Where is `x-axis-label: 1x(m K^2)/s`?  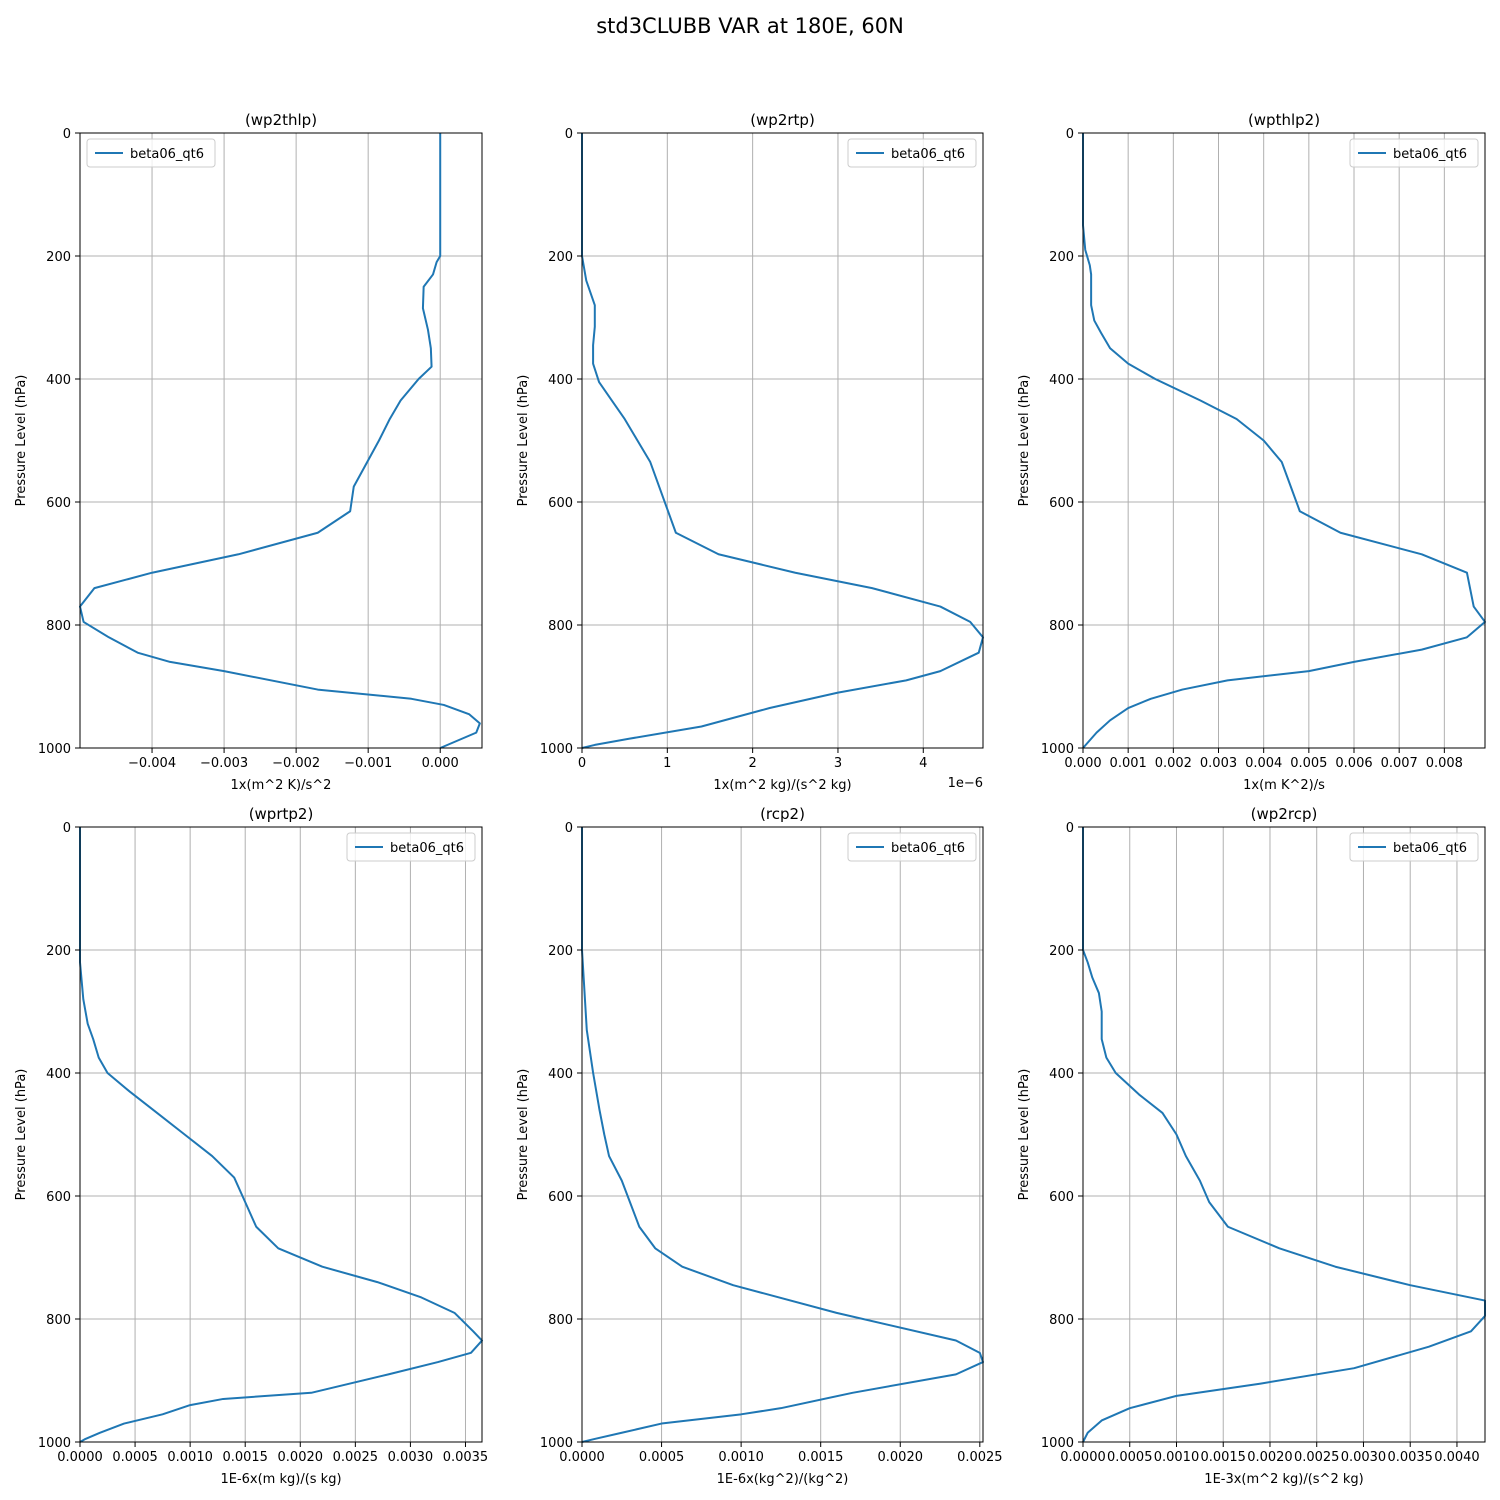 x-axis-label: 1x(m K^2)/s is located at coordinates (1284, 785).